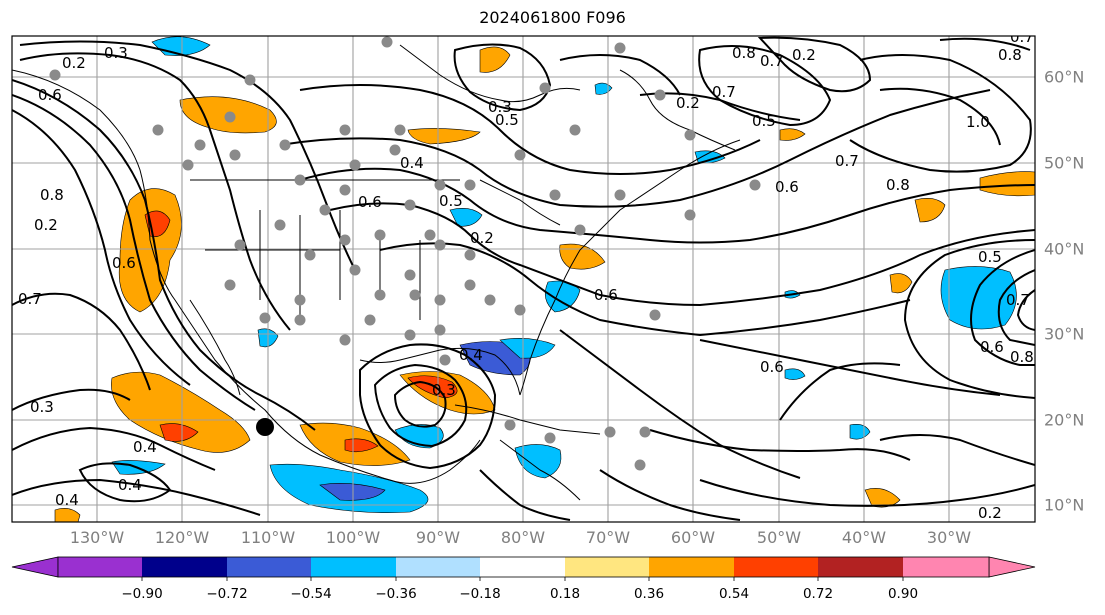 The height and width of the screenshot is (615, 1105). I want to click on lon-label: 60°W, so click(693, 537).